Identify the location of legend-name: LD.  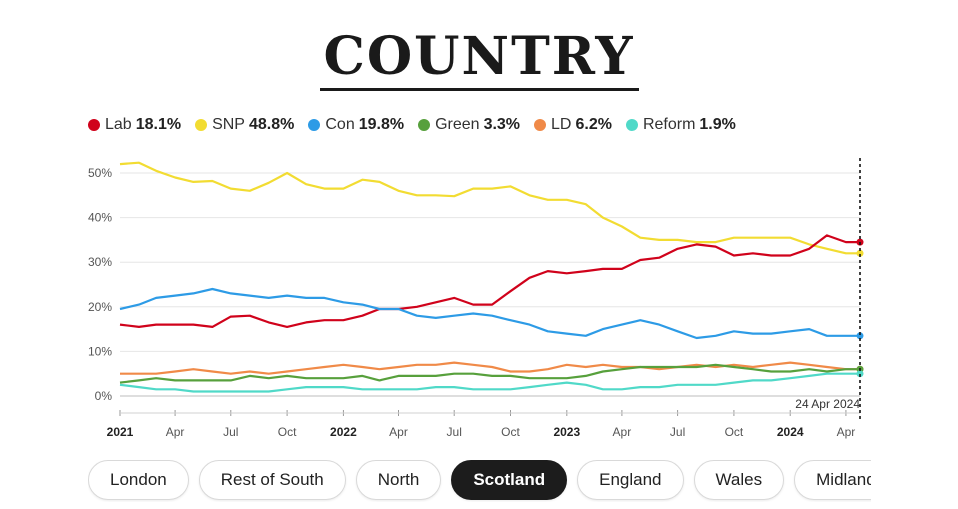
(561, 124).